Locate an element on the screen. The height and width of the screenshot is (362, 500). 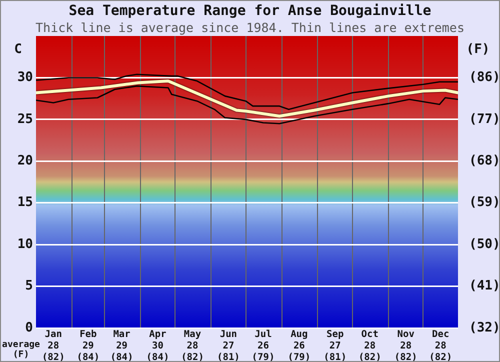
y-axis-title: C is located at coordinates (18, 49).